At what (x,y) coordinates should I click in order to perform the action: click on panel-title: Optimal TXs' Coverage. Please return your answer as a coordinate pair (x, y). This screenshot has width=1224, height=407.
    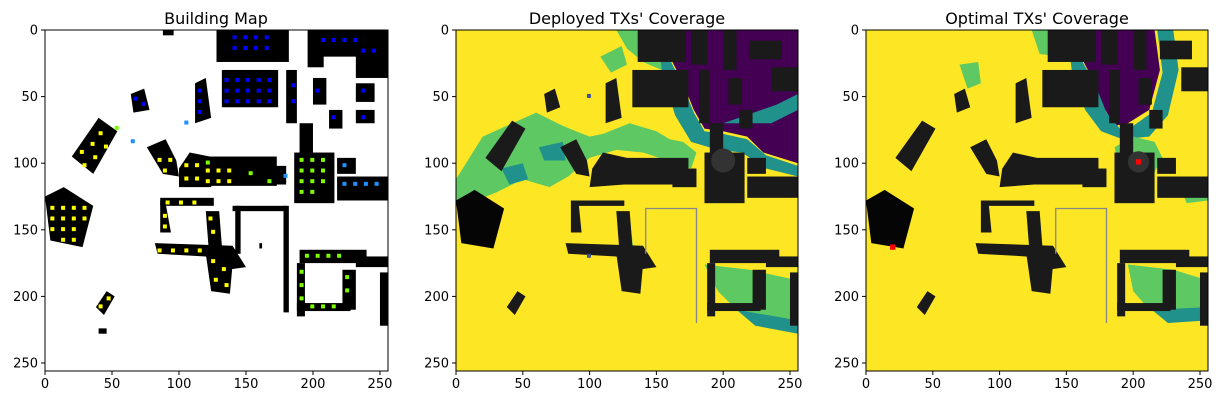
    Looking at the image, I should click on (1037, 18).